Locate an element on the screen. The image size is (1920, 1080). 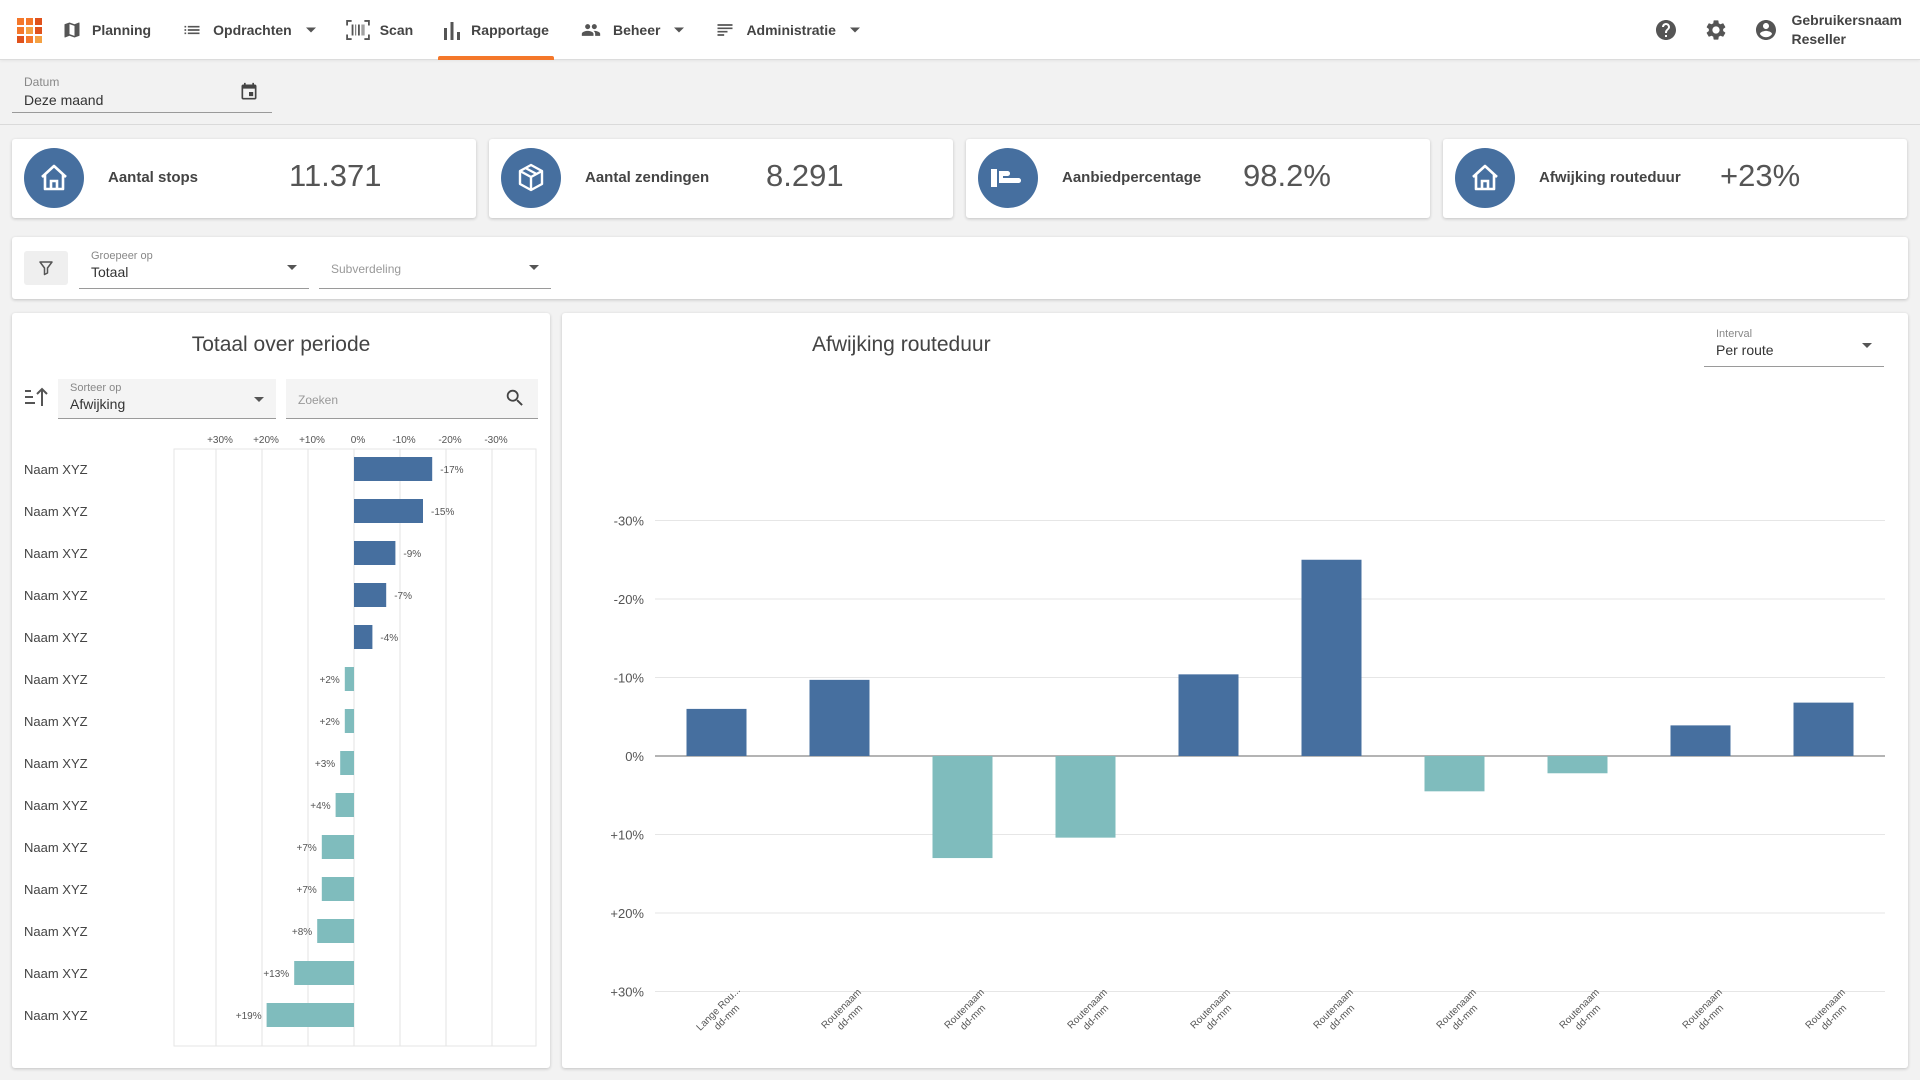
nav-label: Administratie is located at coordinates (791, 30).